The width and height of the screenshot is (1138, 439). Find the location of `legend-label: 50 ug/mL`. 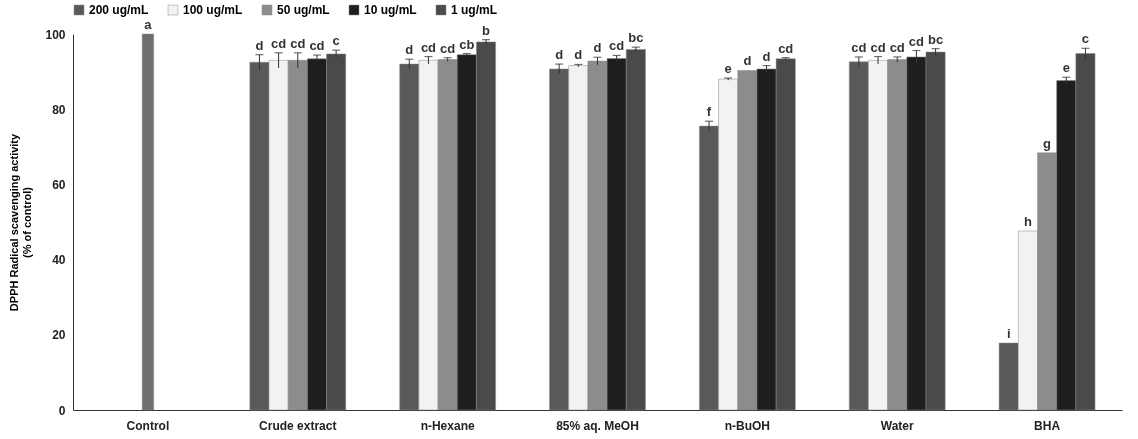

legend-label: 50 ug/mL is located at coordinates (303, 10).